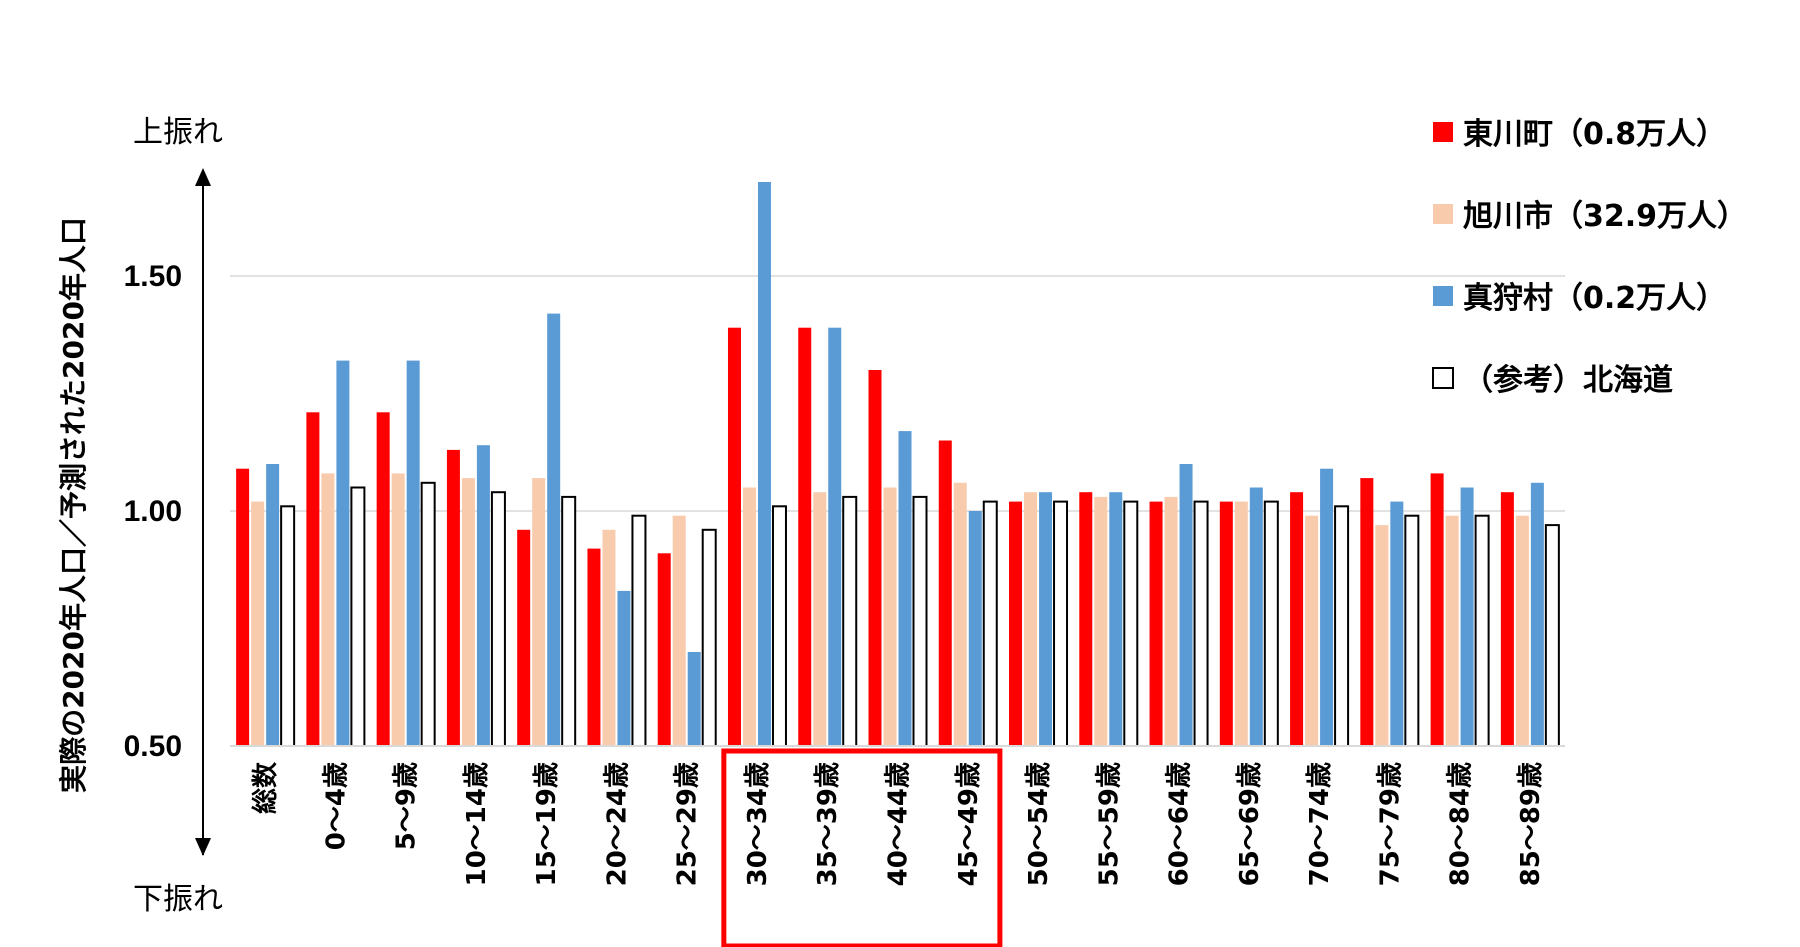  Describe the element at coordinates (1320, 824) in the screenshot. I see `category-label: 70～74歳` at that location.